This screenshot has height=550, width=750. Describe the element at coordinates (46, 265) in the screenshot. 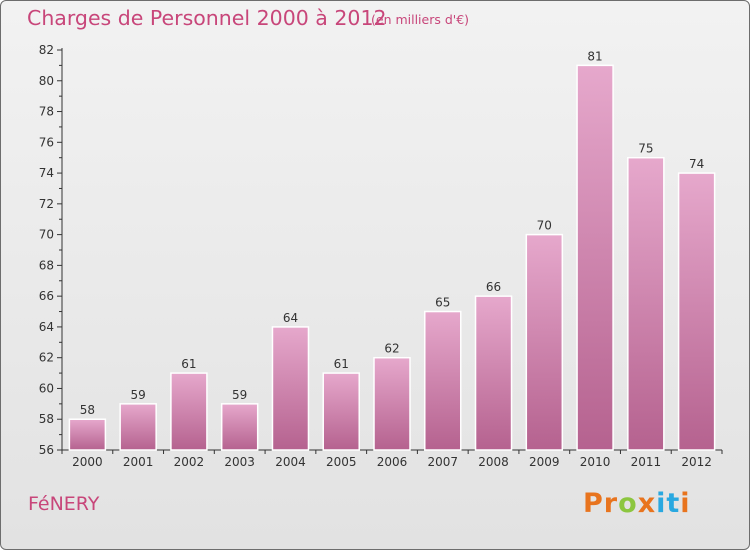

I see `y-tick-label: 68` at that location.